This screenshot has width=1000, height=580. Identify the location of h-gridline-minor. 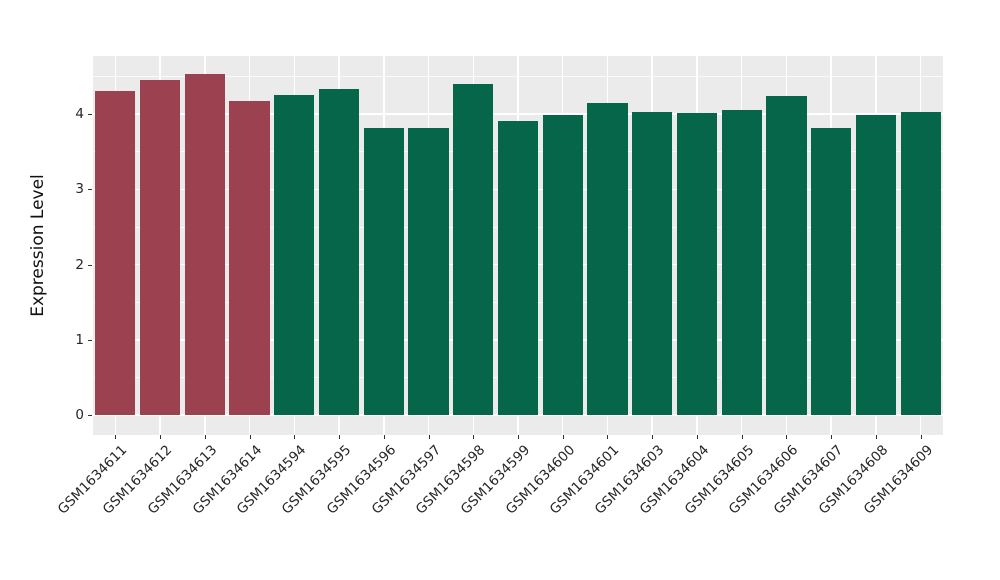
(518, 77).